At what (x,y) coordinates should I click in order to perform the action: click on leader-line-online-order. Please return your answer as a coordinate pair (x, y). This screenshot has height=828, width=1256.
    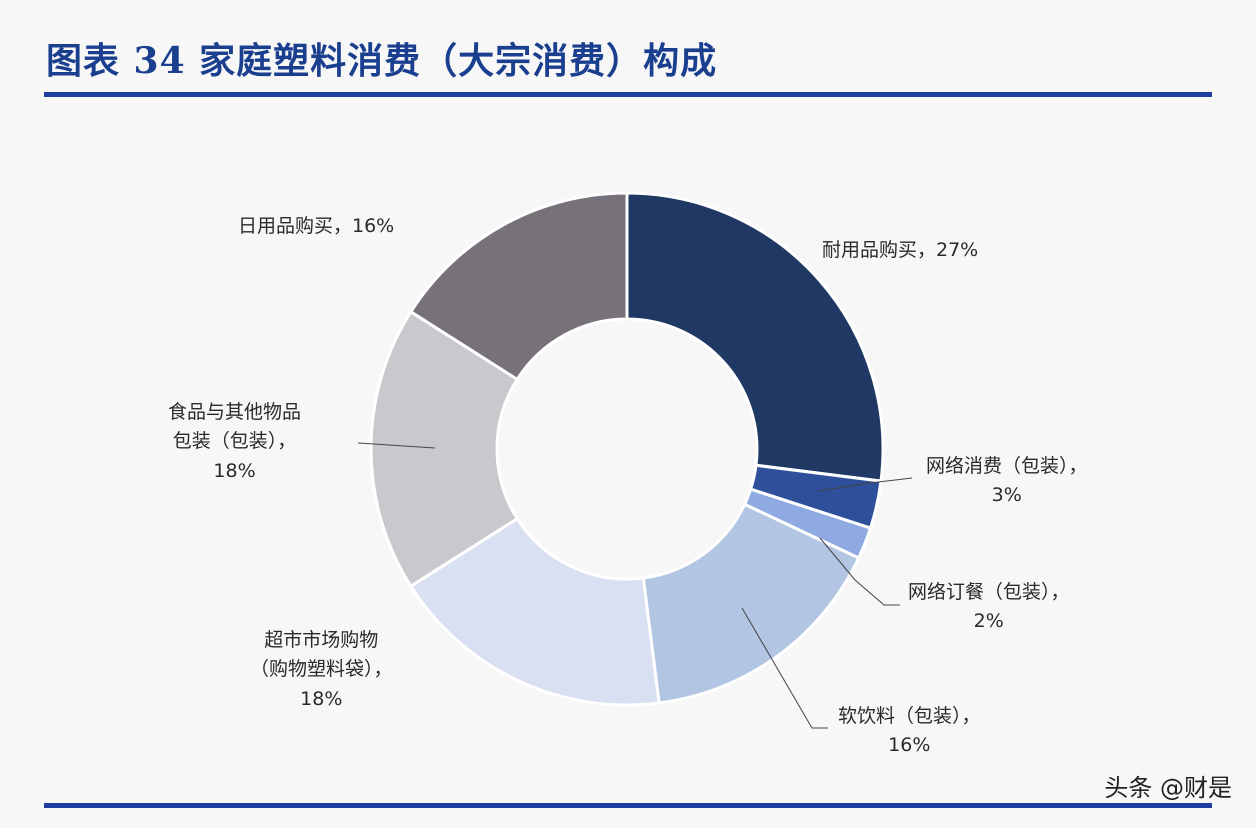
    Looking at the image, I should click on (859, 571).